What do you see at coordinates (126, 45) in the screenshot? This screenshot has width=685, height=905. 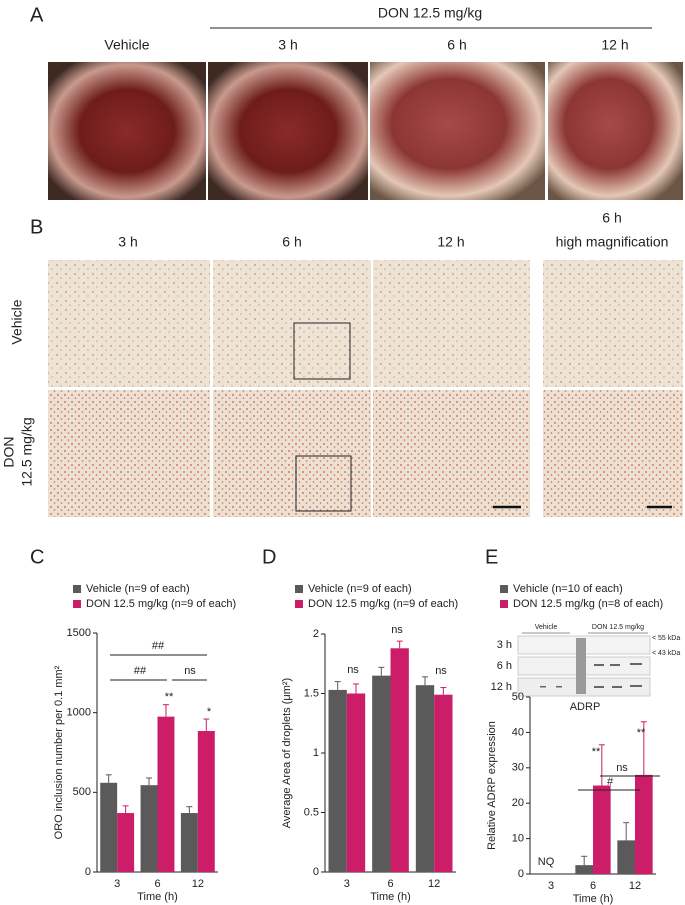 I see `column-label: Vehicle` at bounding box center [126, 45].